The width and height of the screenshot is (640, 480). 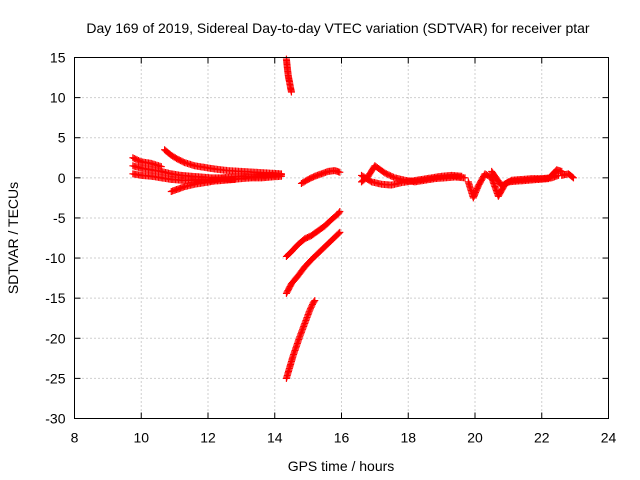 I want to click on y-axis-label: SDTVAR / TECUs, so click(x=13, y=238).